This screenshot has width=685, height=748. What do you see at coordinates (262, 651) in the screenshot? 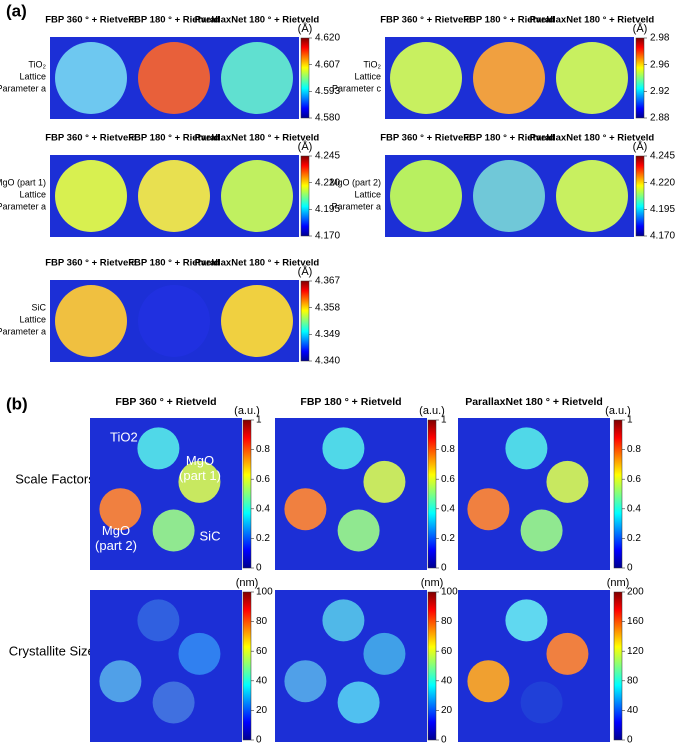
I see `colorbar-tick-label: 60` at bounding box center [262, 651].